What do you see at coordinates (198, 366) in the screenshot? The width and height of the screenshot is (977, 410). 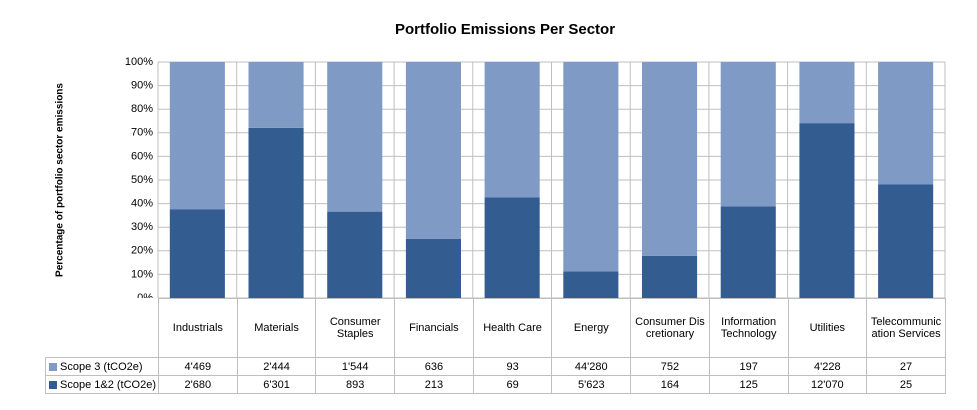 I see `table-cell: 4'469` at bounding box center [198, 366].